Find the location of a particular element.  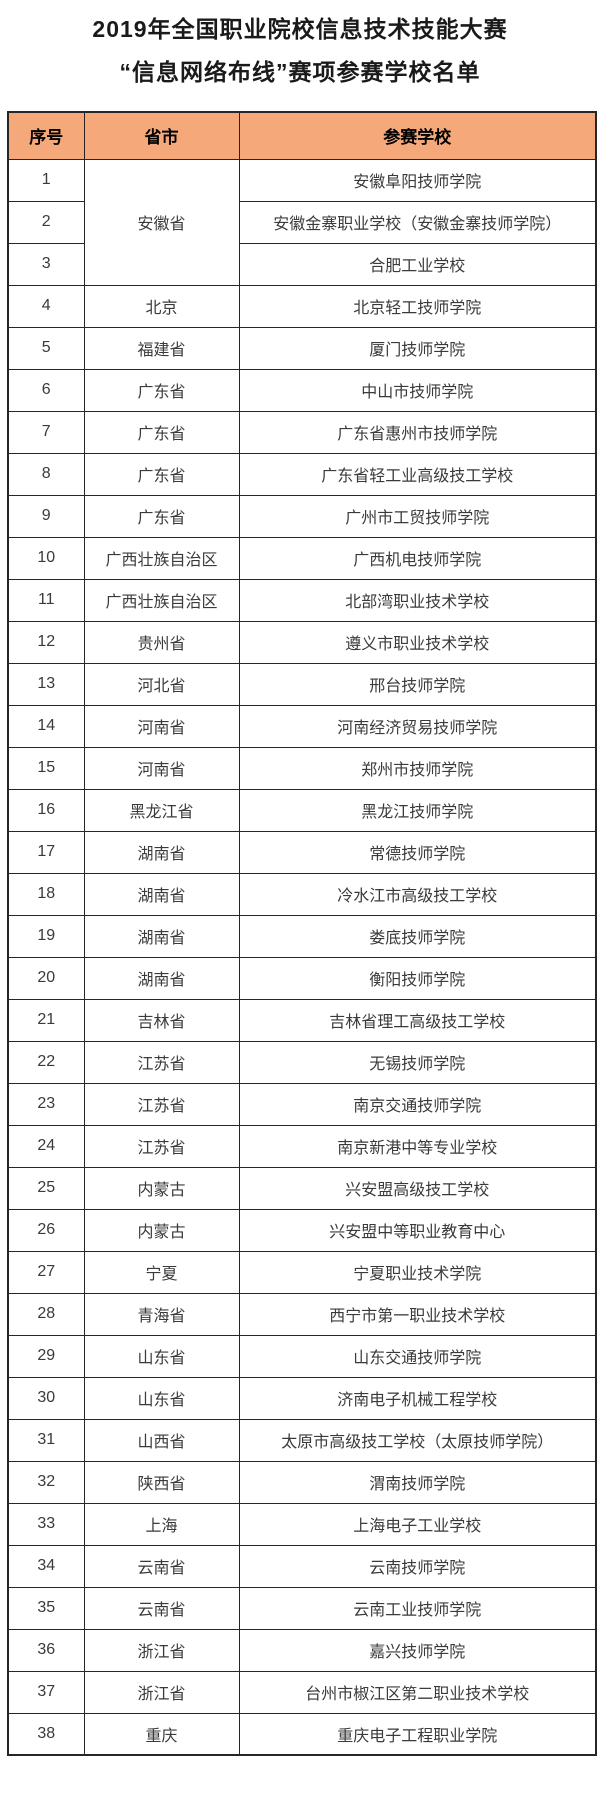

row-index-cell: 34 is located at coordinates (46, 1566).